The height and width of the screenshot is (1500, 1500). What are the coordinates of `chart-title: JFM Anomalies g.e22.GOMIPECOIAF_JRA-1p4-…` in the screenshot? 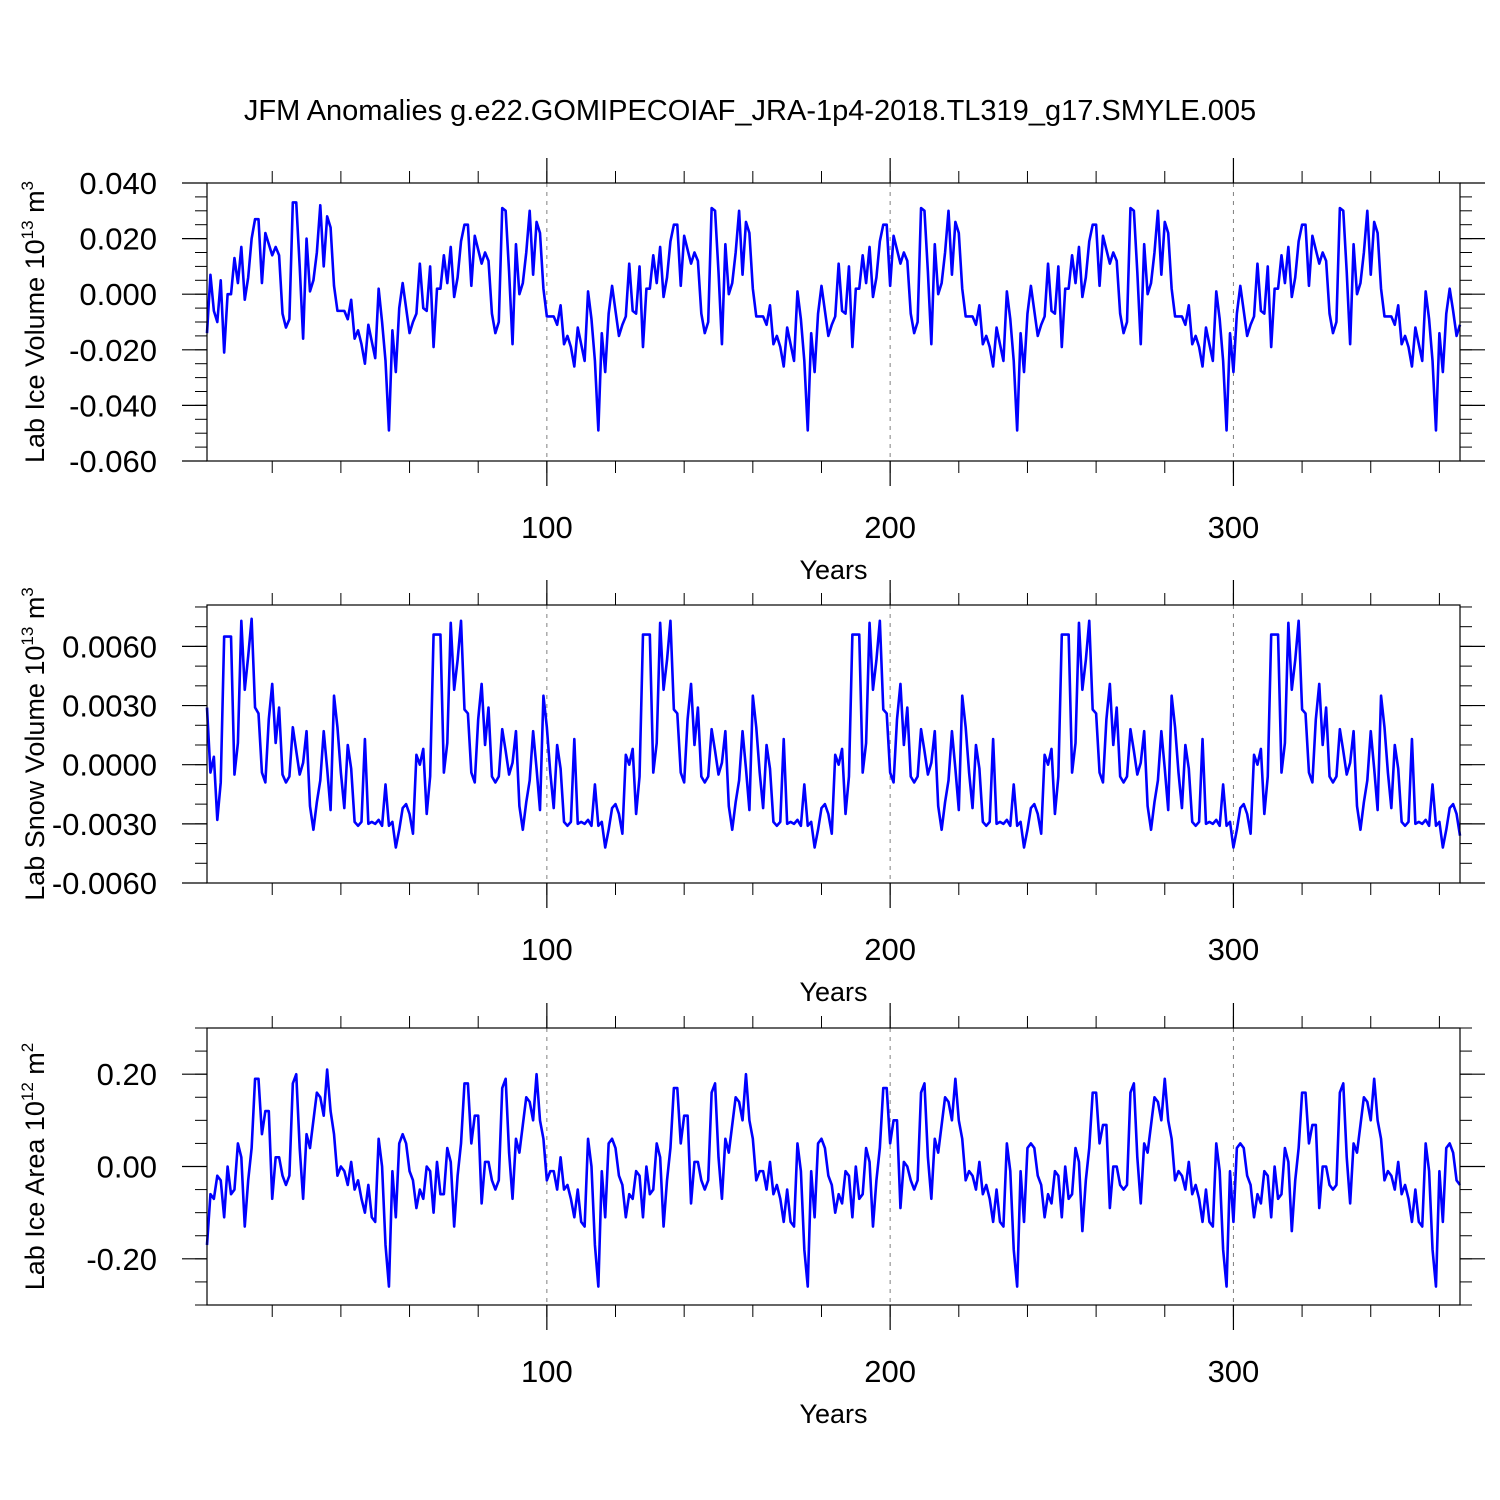 It's located at (750, 111).